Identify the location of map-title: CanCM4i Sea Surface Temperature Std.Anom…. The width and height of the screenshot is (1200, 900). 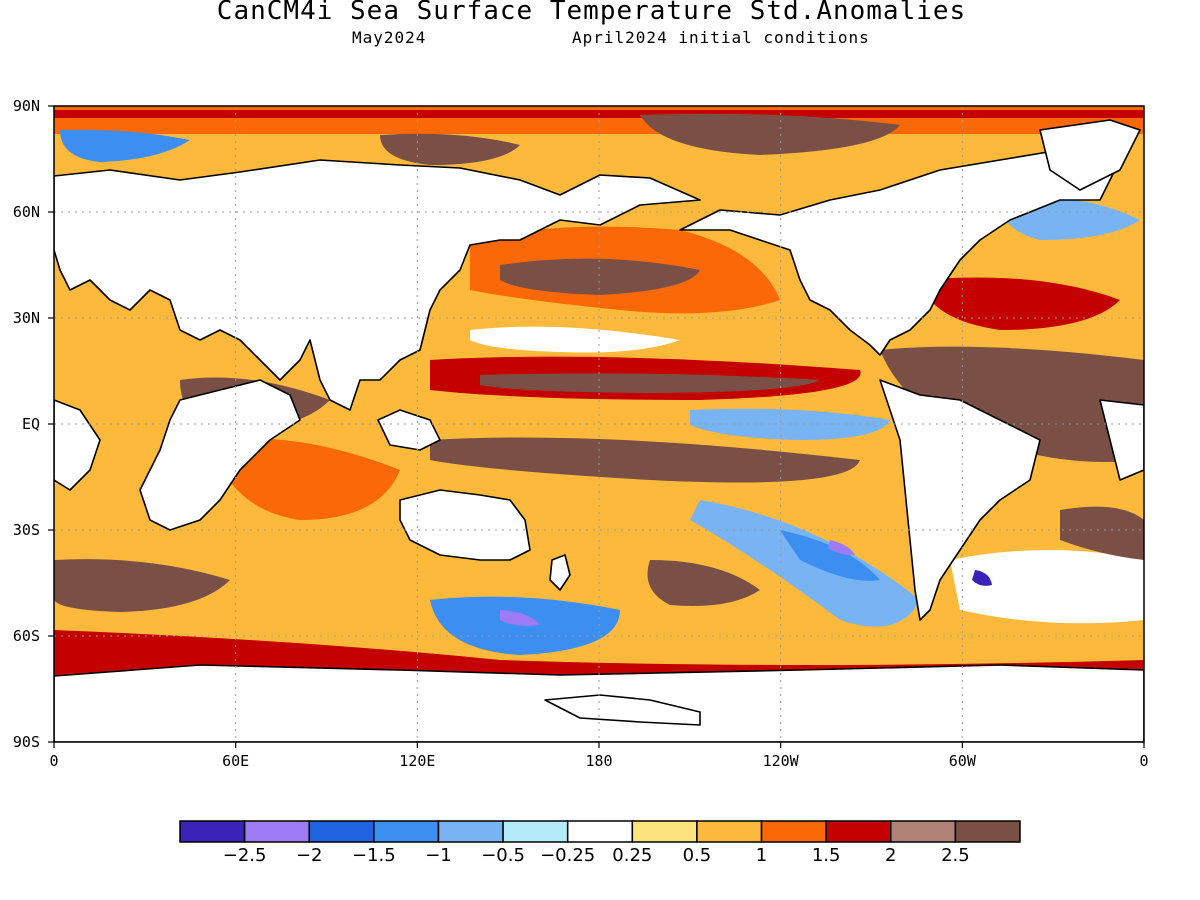
(591, 13).